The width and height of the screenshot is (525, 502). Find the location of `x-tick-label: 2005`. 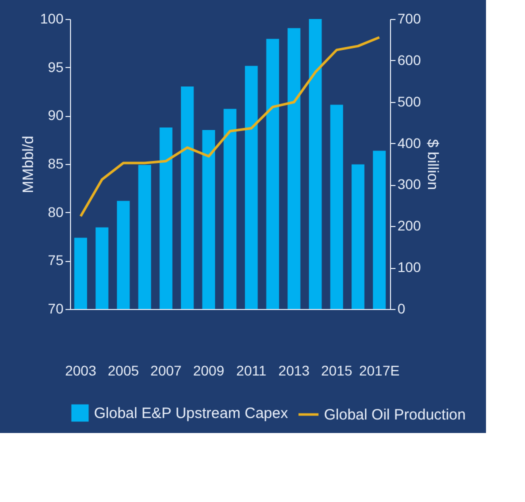

x-tick-label: 2005 is located at coordinates (124, 370).